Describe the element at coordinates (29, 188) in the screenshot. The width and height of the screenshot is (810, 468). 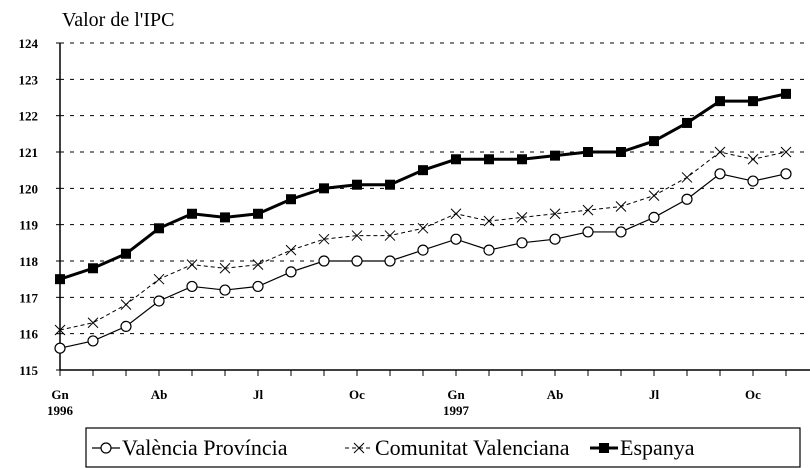
I see `y-tick-label: 120` at that location.